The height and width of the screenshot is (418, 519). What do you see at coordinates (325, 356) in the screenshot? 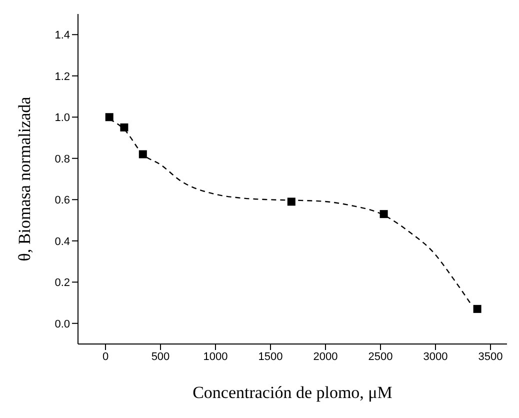
I see `x-tick-label: 2000` at bounding box center [325, 356].